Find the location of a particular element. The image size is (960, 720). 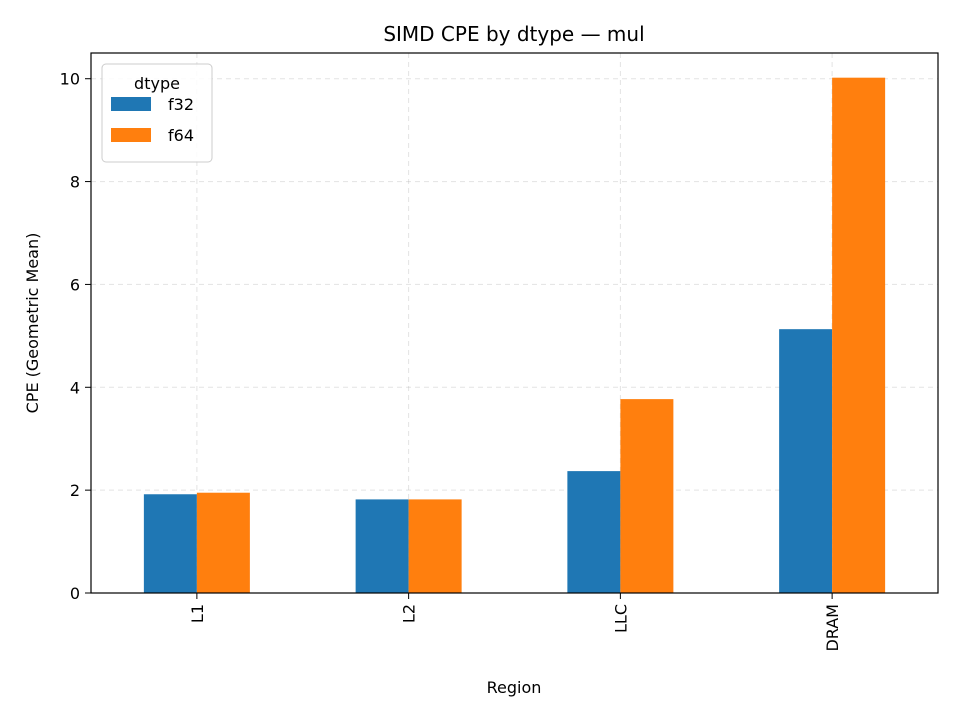

bar-f32-llc is located at coordinates (594, 532).